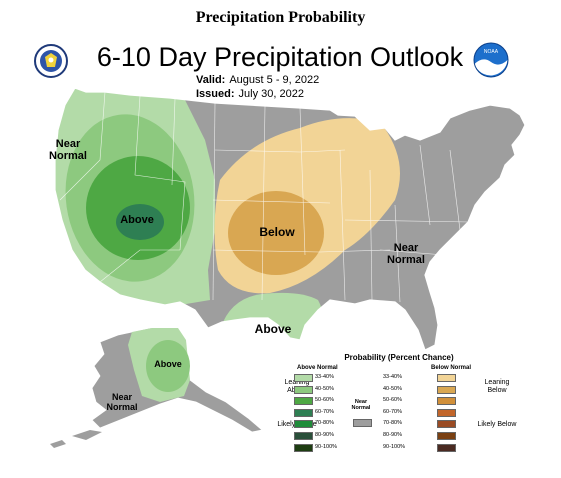  Describe the element at coordinates (273, 329) in the screenshot. I see `above-south-label: Above` at that location.